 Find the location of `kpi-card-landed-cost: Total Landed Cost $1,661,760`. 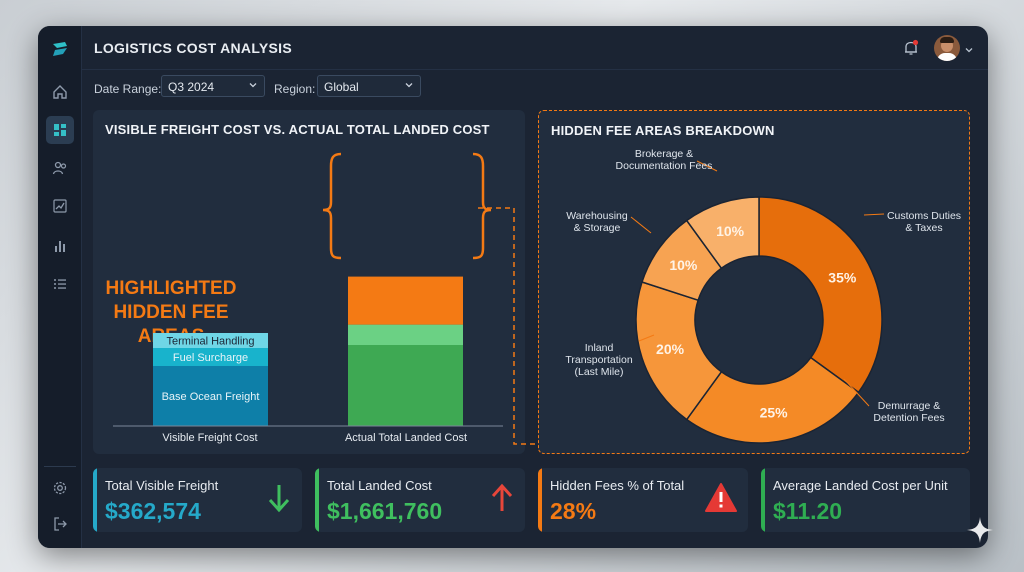

kpi-card-landed-cost: Total Landed Cost $1,661,760 is located at coordinates (420, 500).